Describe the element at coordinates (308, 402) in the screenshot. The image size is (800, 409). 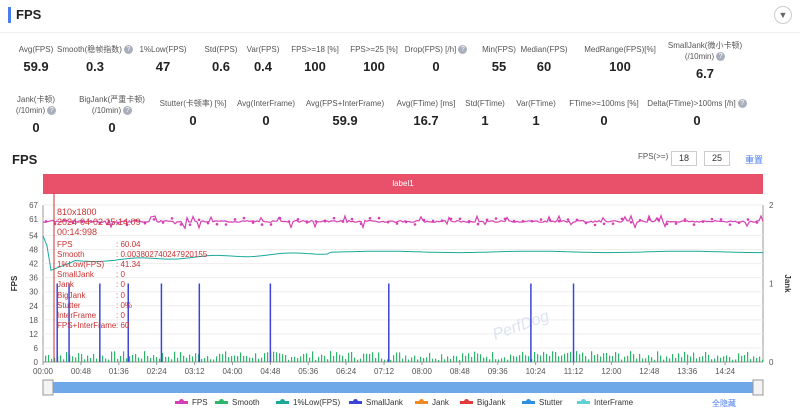
I see `legend-item: 1%Low(FPS)` at that location.